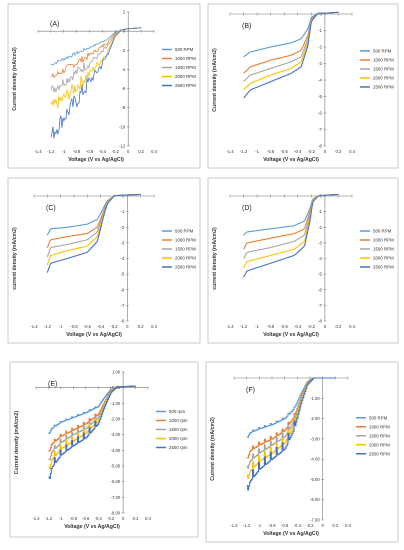  Describe the element at coordinates (315, 479) in the screenshot. I see `y-tick-label: -5.00` at that location.